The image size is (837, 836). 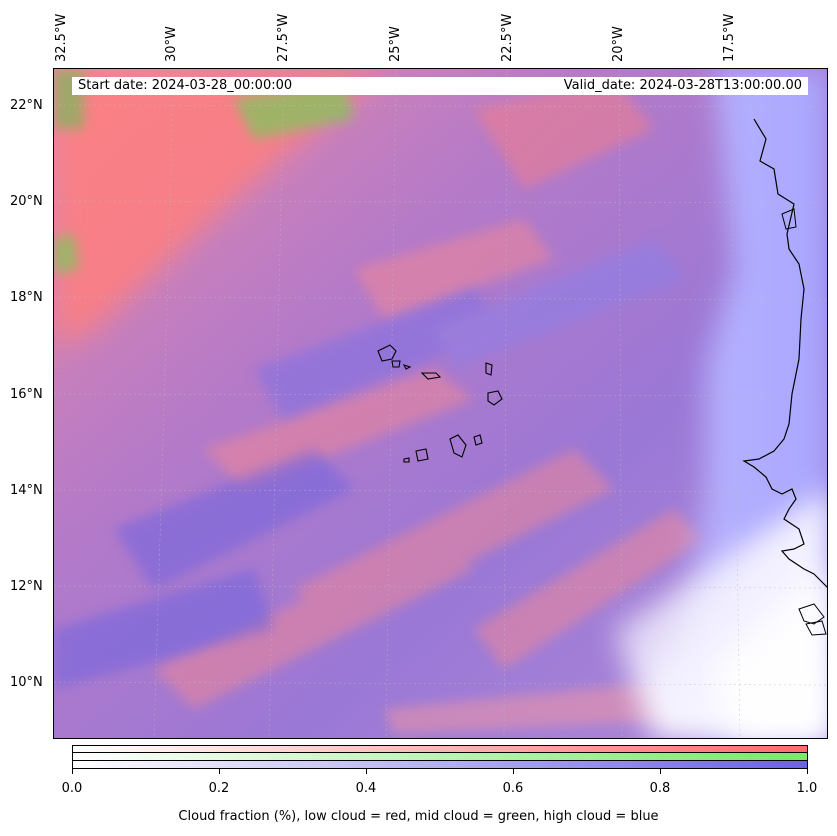 I want to click on lon-label: 30°W, so click(x=171, y=44).